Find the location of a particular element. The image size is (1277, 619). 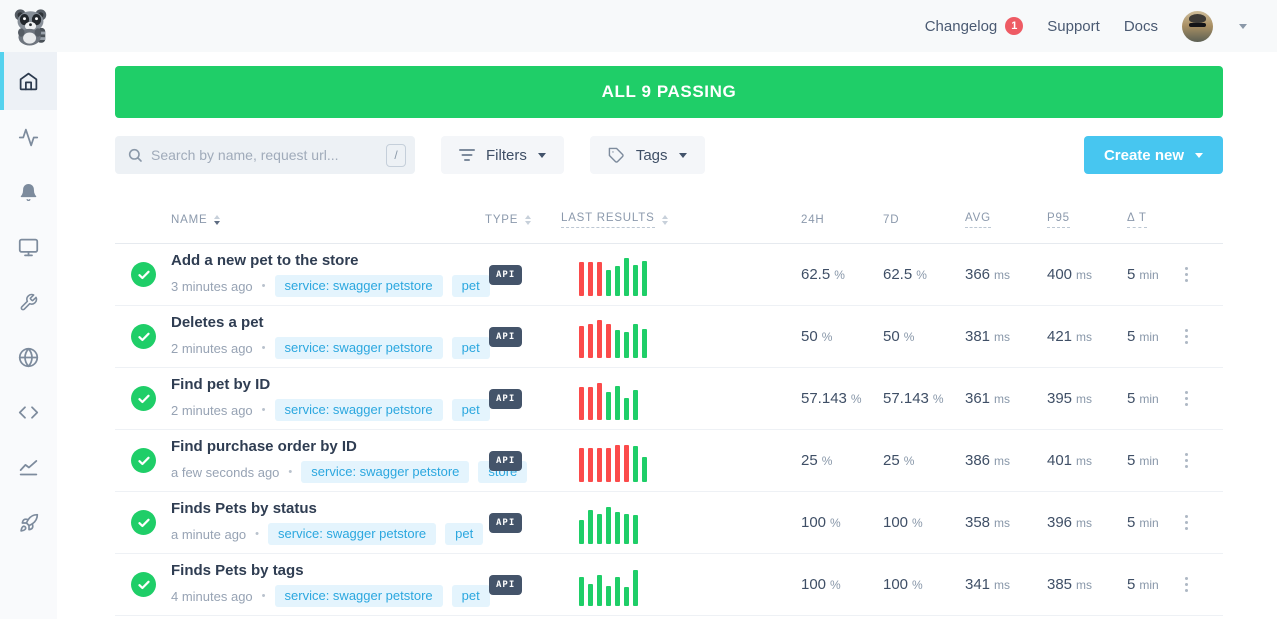

sidebar-item-quickstart is located at coordinates (28, 522).